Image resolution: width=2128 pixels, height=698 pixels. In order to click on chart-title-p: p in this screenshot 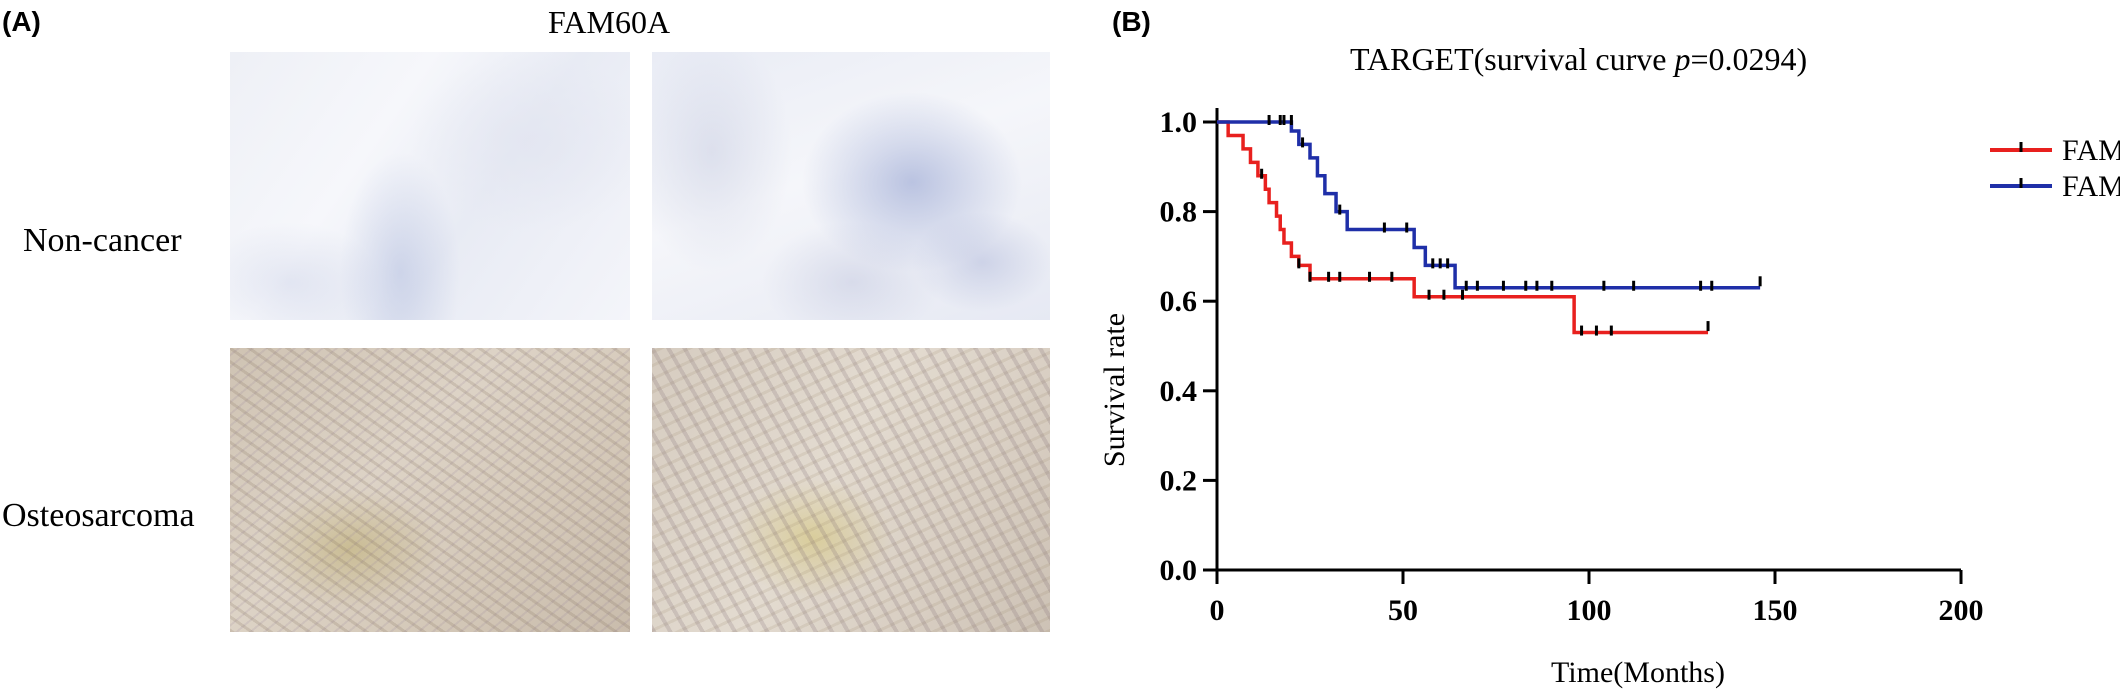, I will do `click(1681, 59)`.